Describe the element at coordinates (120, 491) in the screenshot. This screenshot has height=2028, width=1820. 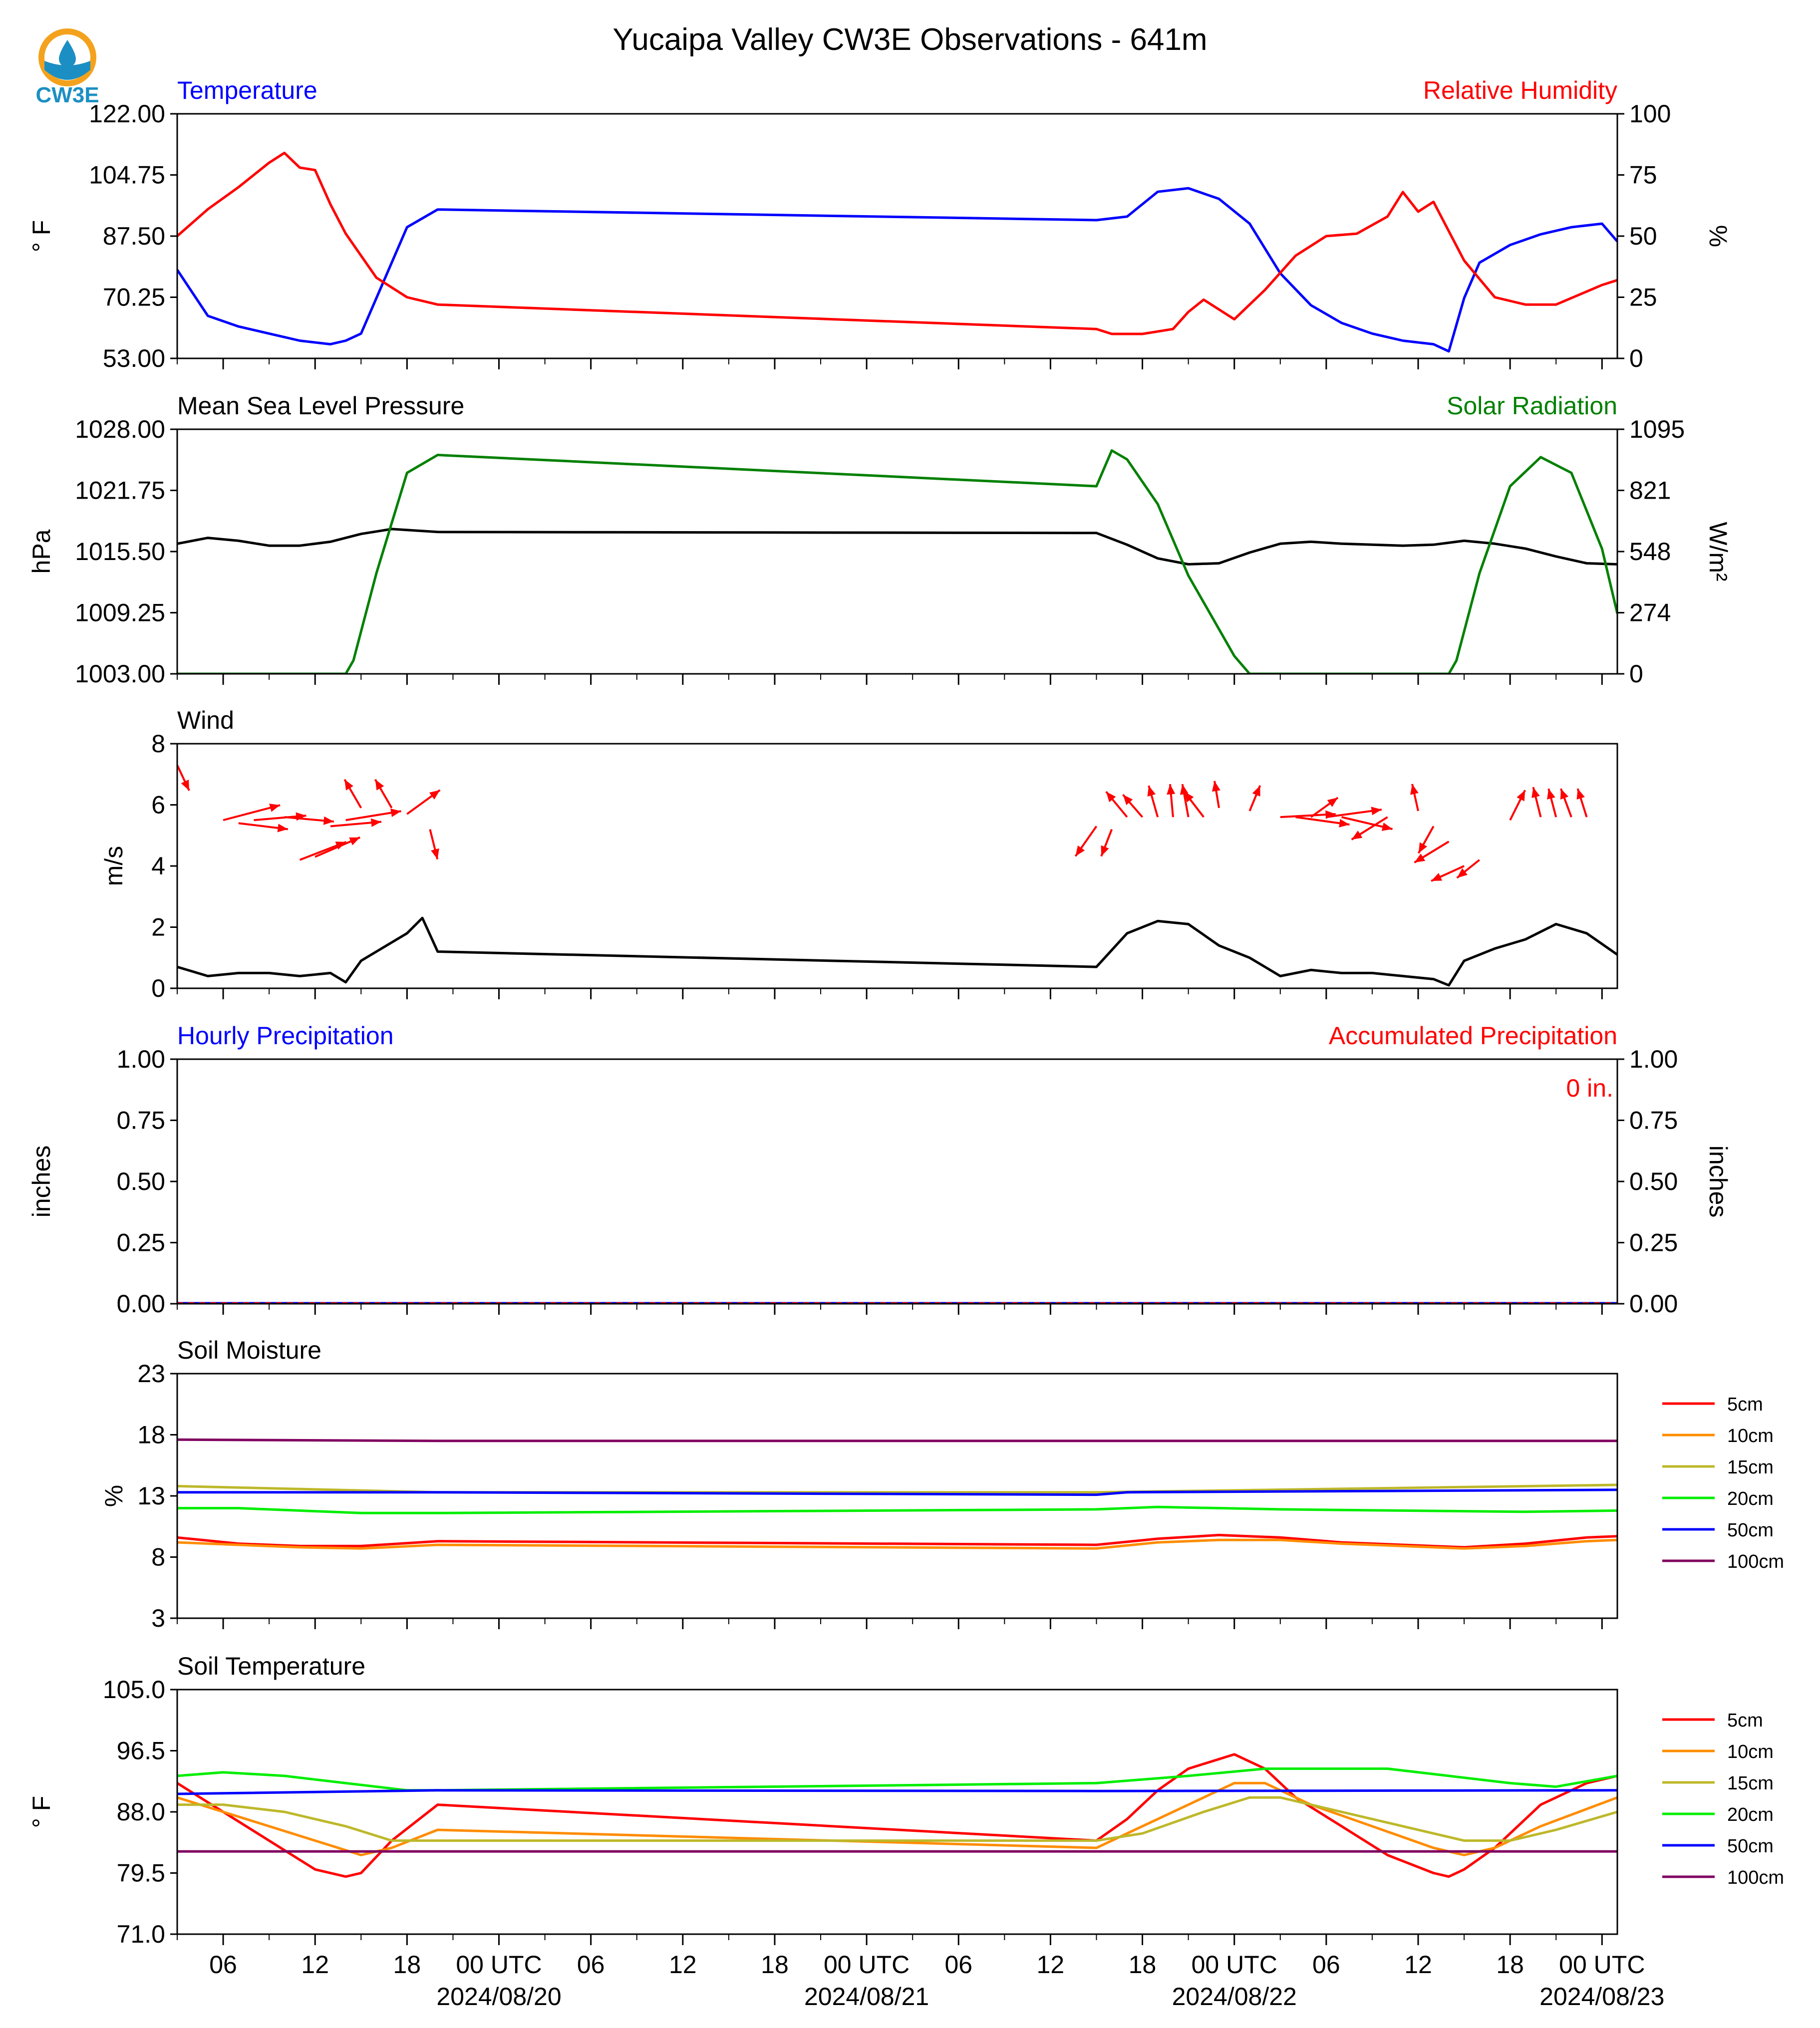
I see `y-tick-label: 1021.75` at that location.